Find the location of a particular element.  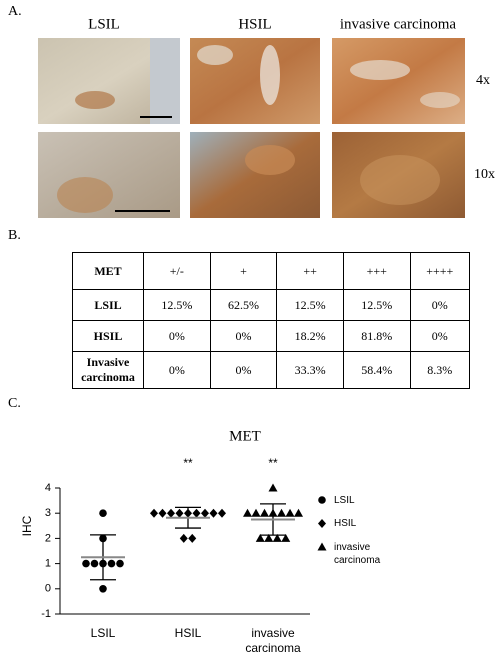

legend-label: LSIL is located at coordinates (344, 500).